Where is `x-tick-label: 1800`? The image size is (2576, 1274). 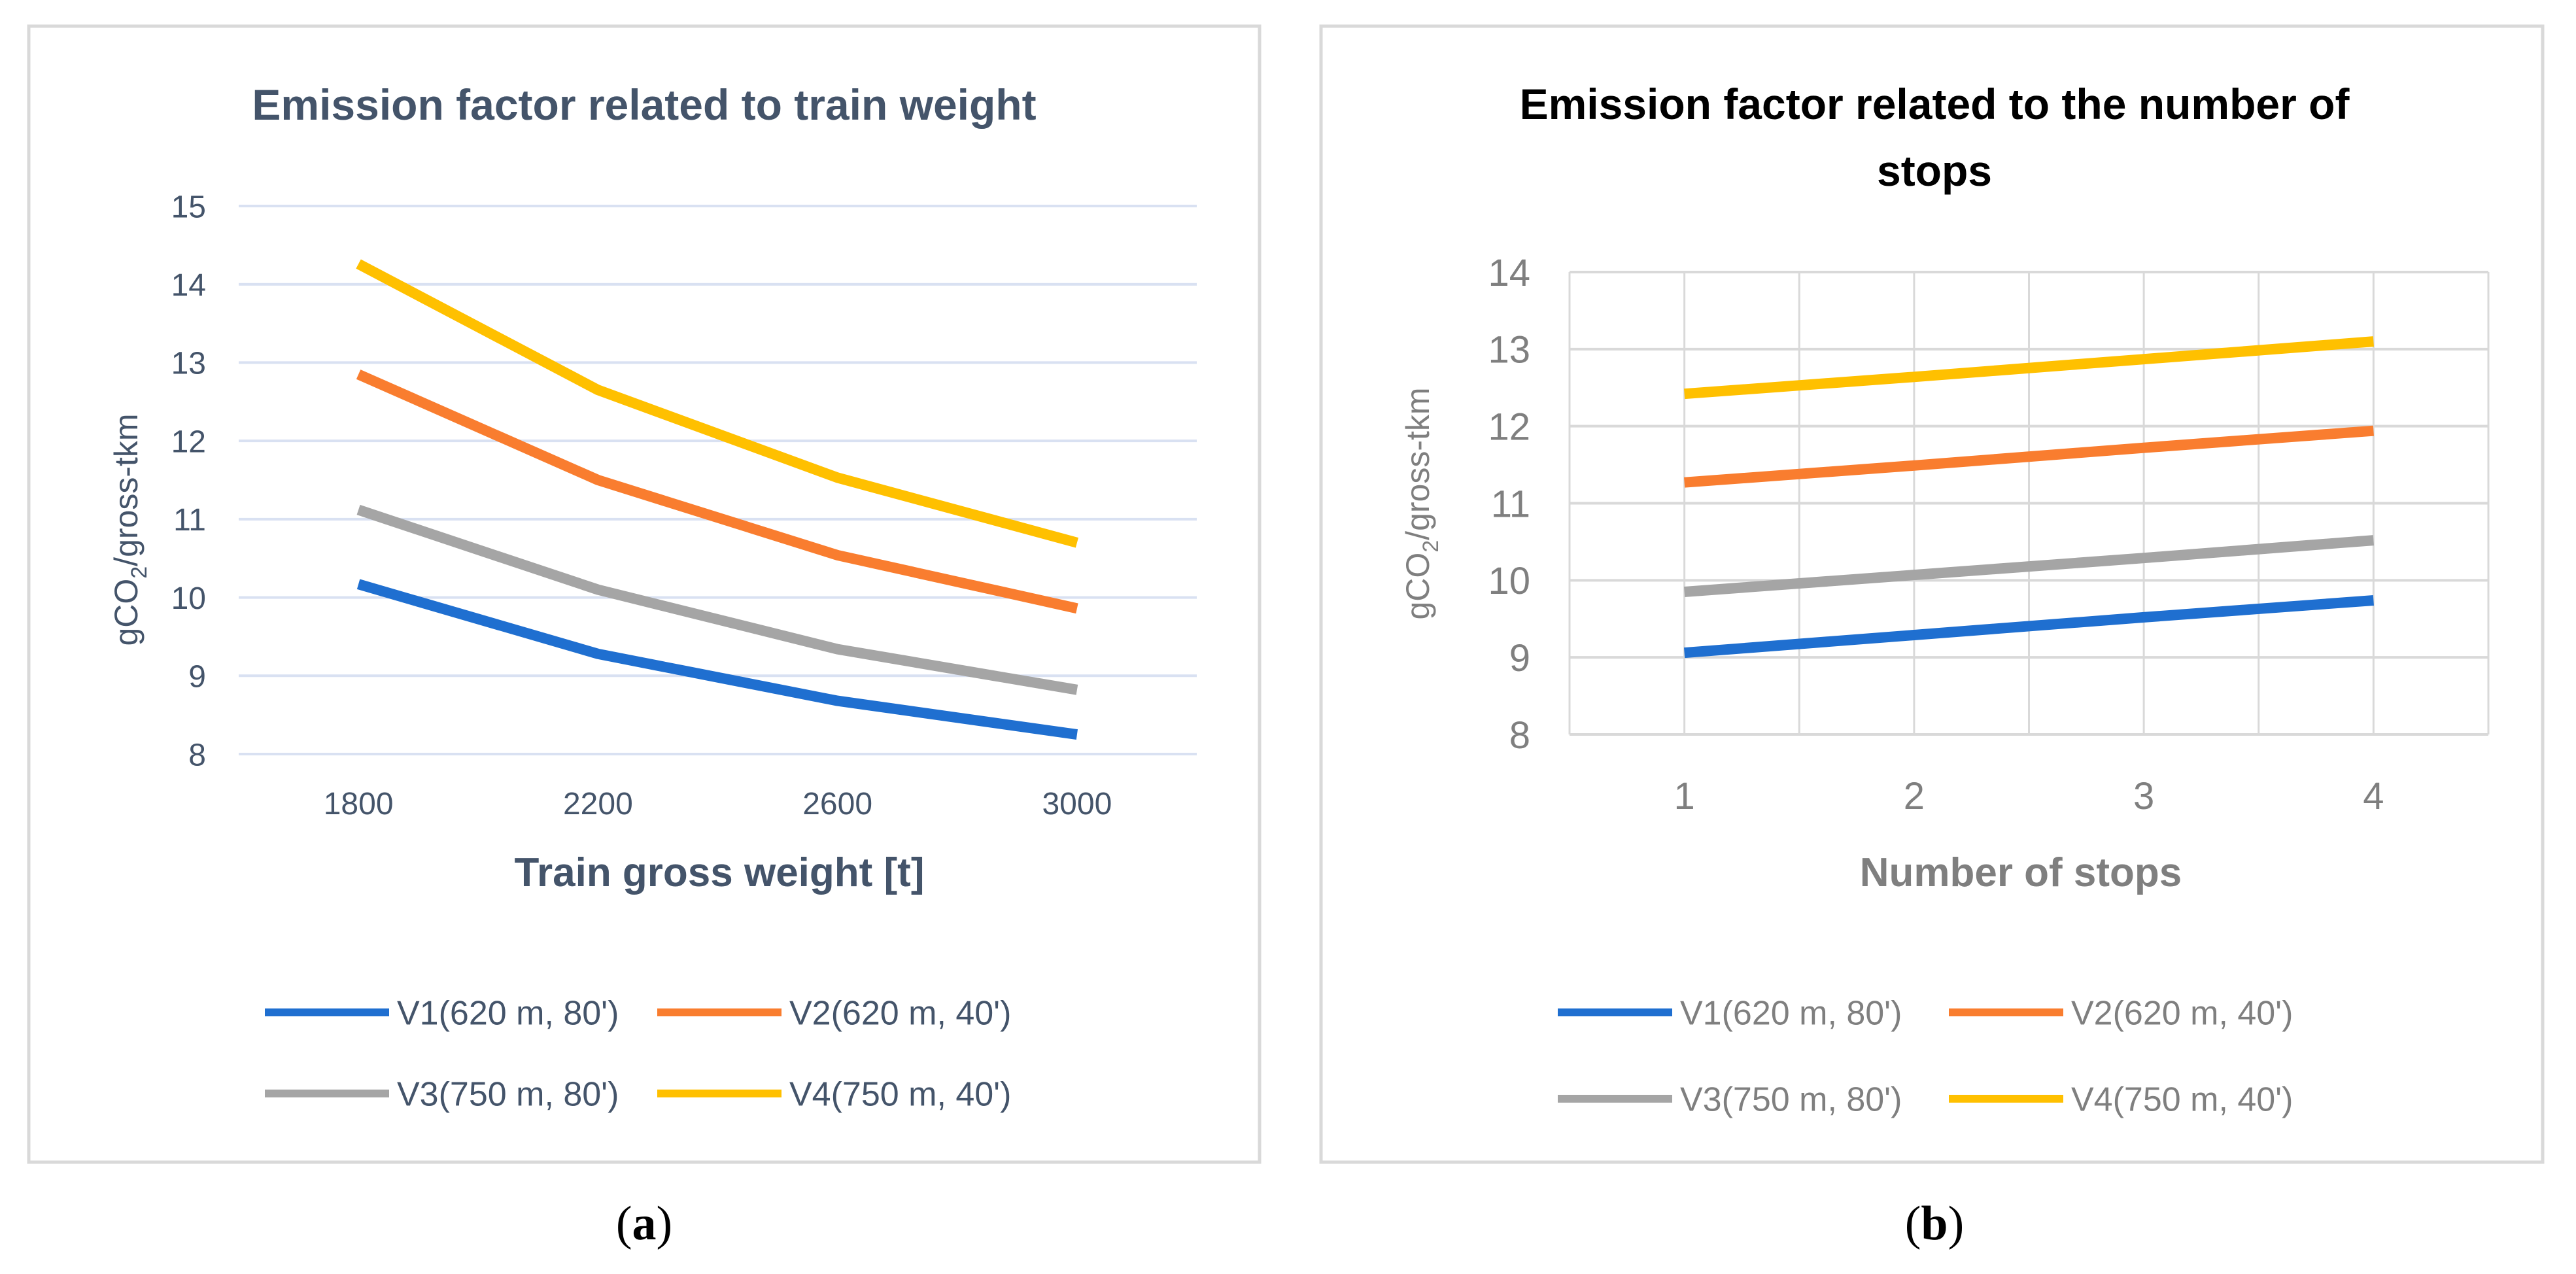
x-tick-label: 1800 is located at coordinates (359, 804).